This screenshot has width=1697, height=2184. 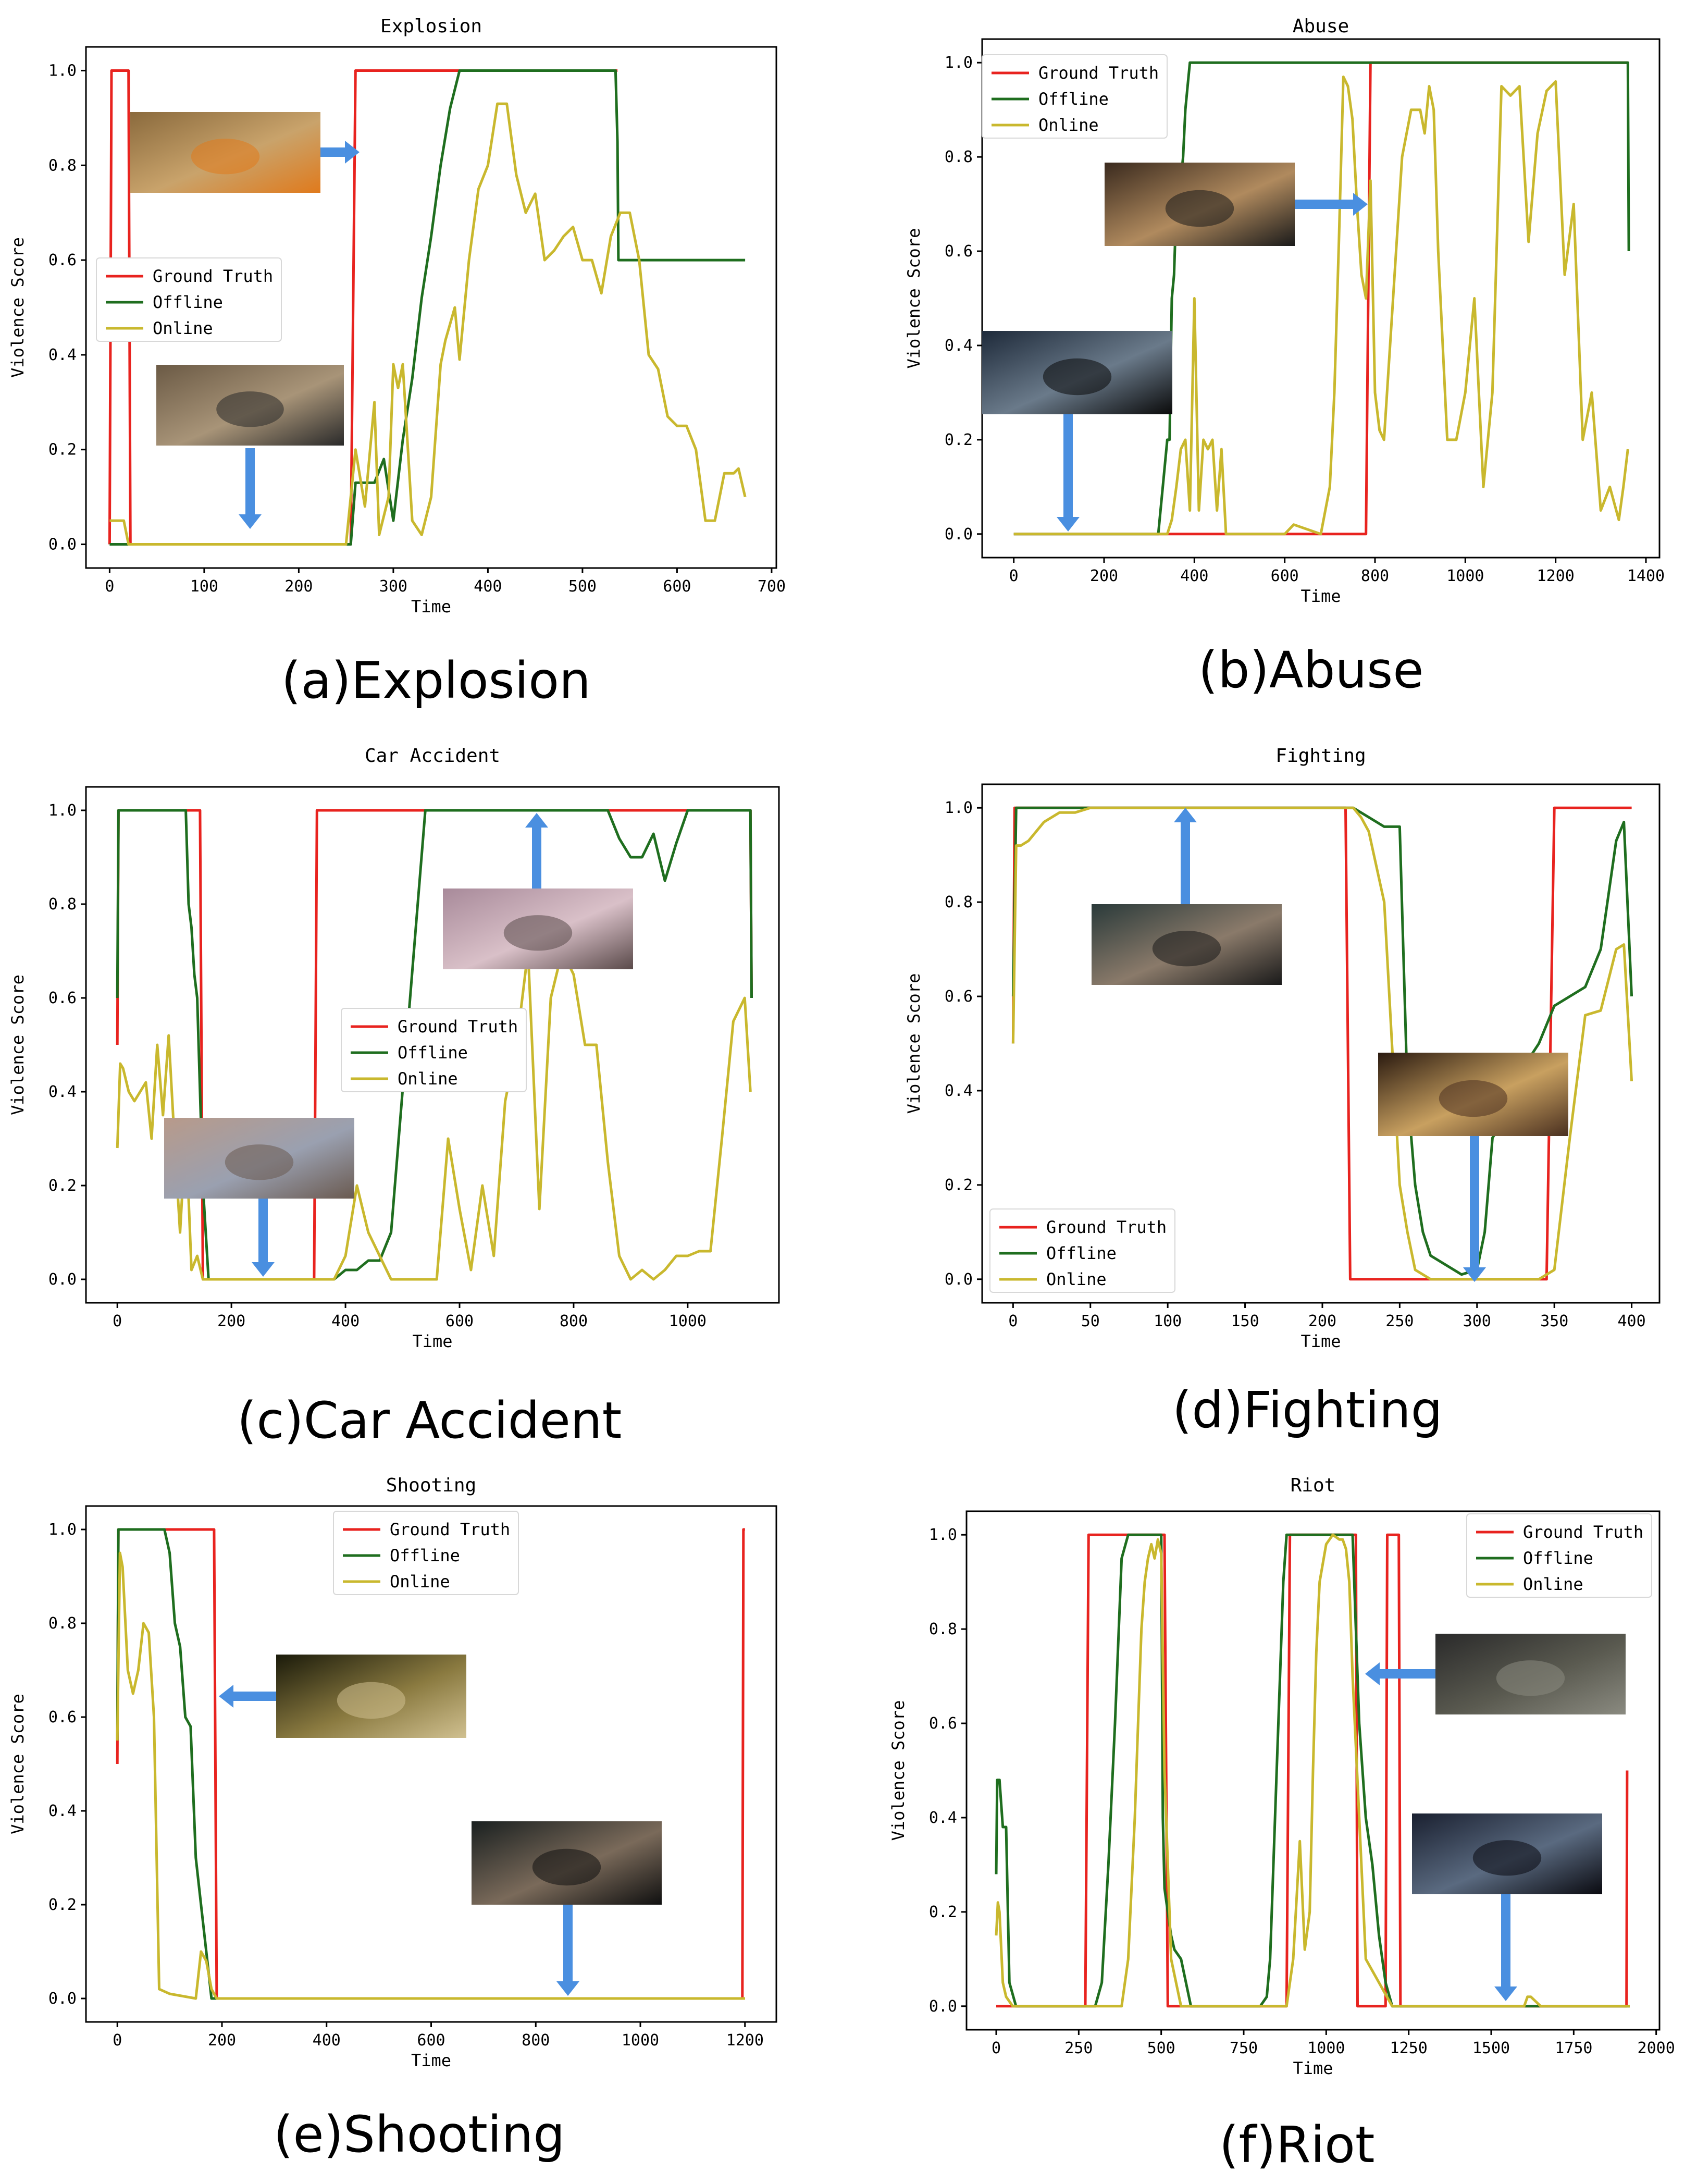 I want to click on chart-title: Explosion, so click(x=431, y=26).